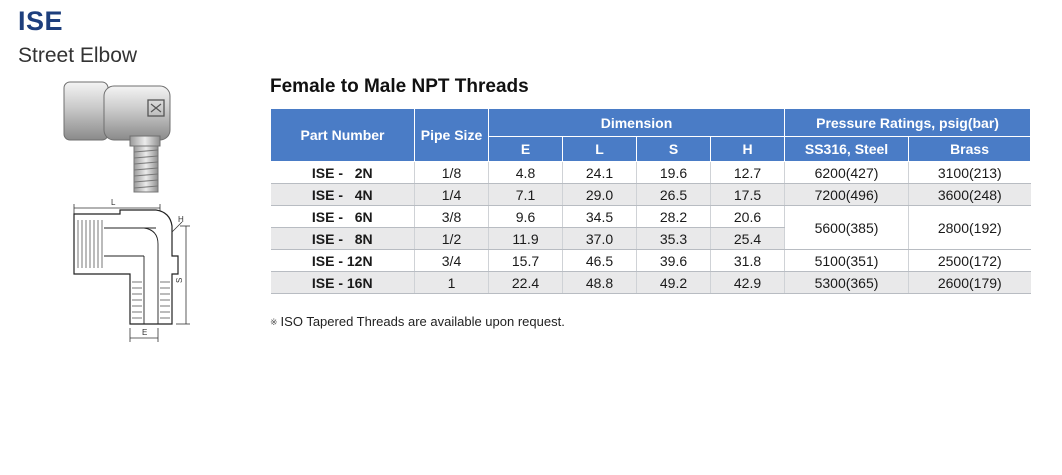 This screenshot has height=475, width=1062. I want to click on dim-s: 49.2, so click(673, 282).